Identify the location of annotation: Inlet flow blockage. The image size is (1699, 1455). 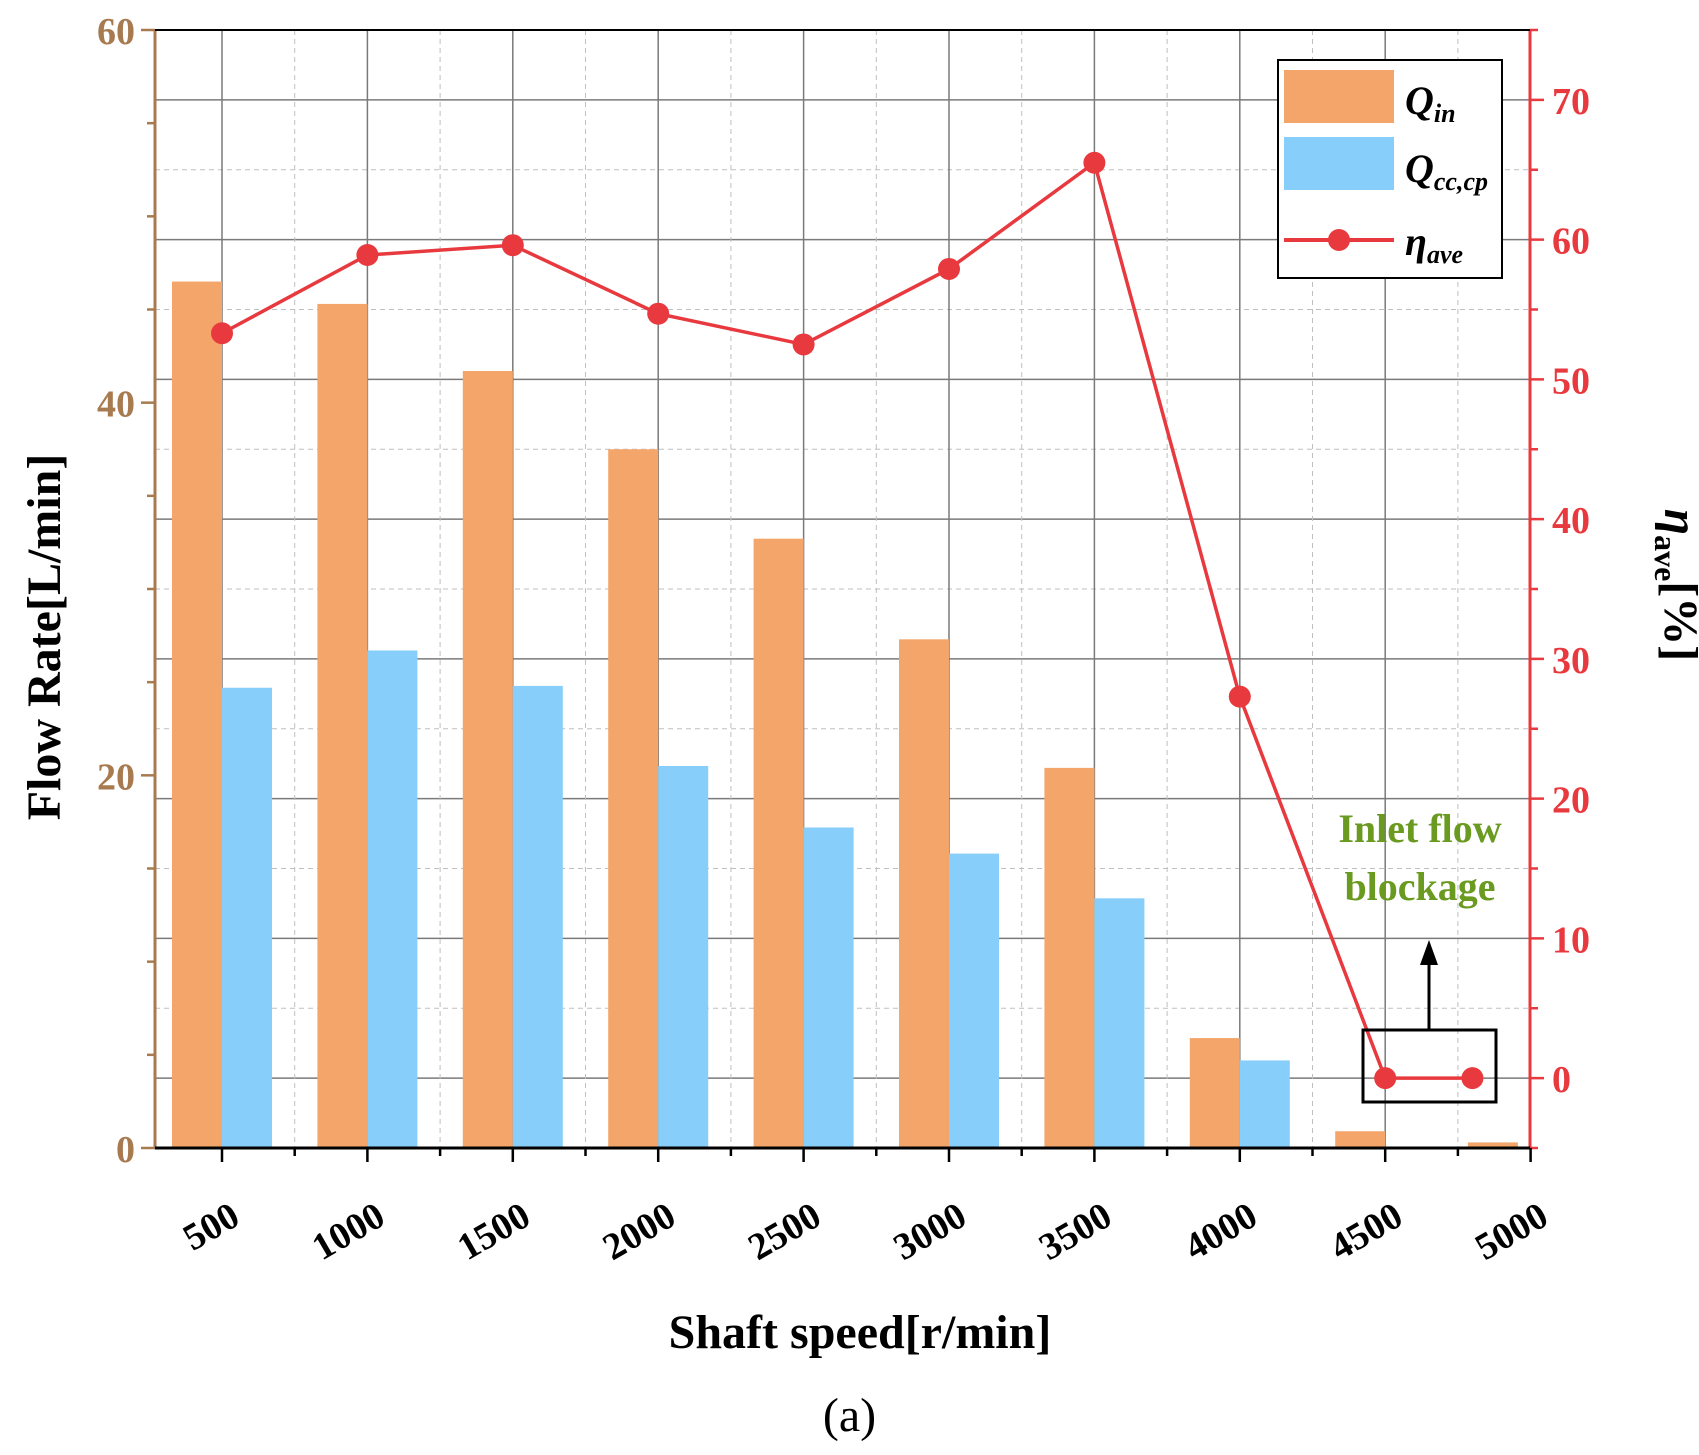
(1420, 955).